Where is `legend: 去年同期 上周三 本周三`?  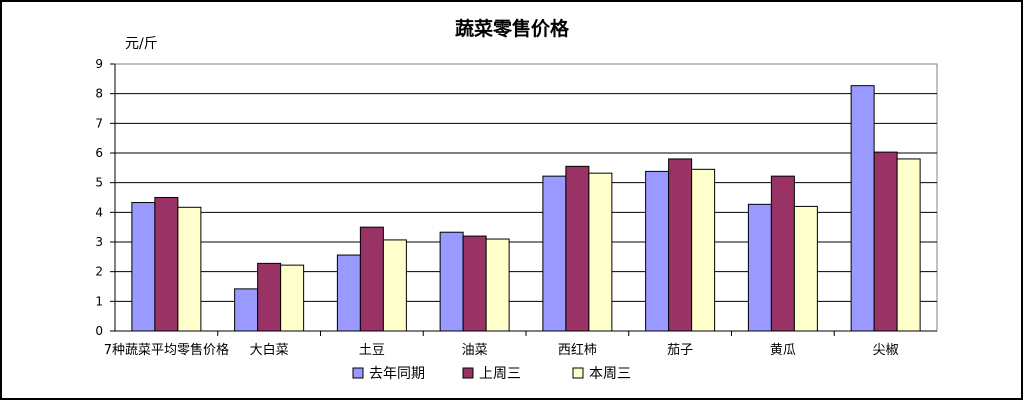
legend: 去年同期 上周三 本周三 is located at coordinates (491, 374).